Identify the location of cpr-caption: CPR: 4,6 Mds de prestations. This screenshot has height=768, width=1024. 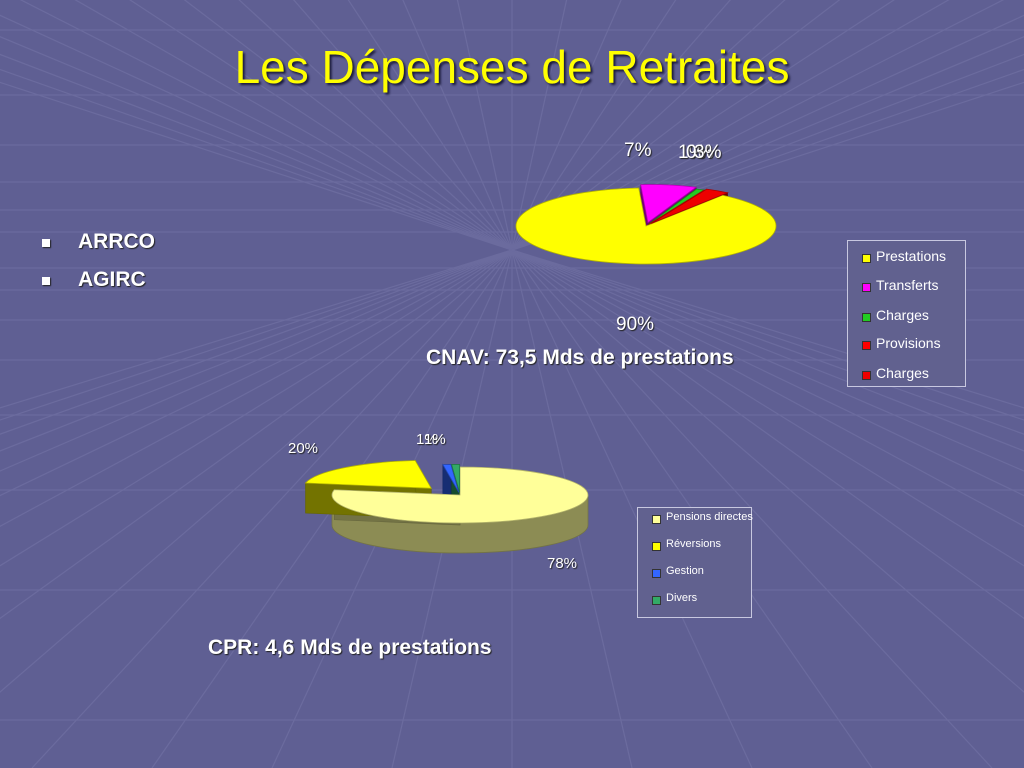
(350, 647).